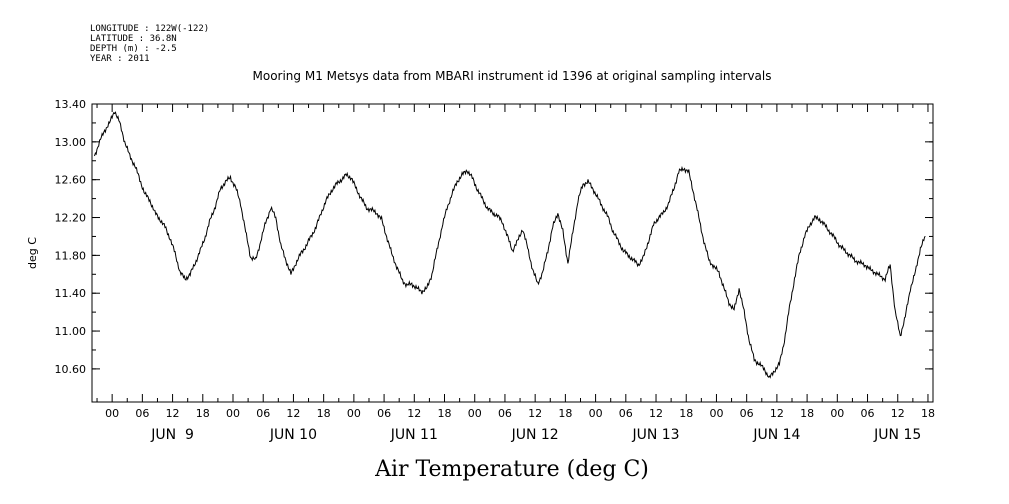  I want to click on day-label: JUN 14, so click(776, 435).